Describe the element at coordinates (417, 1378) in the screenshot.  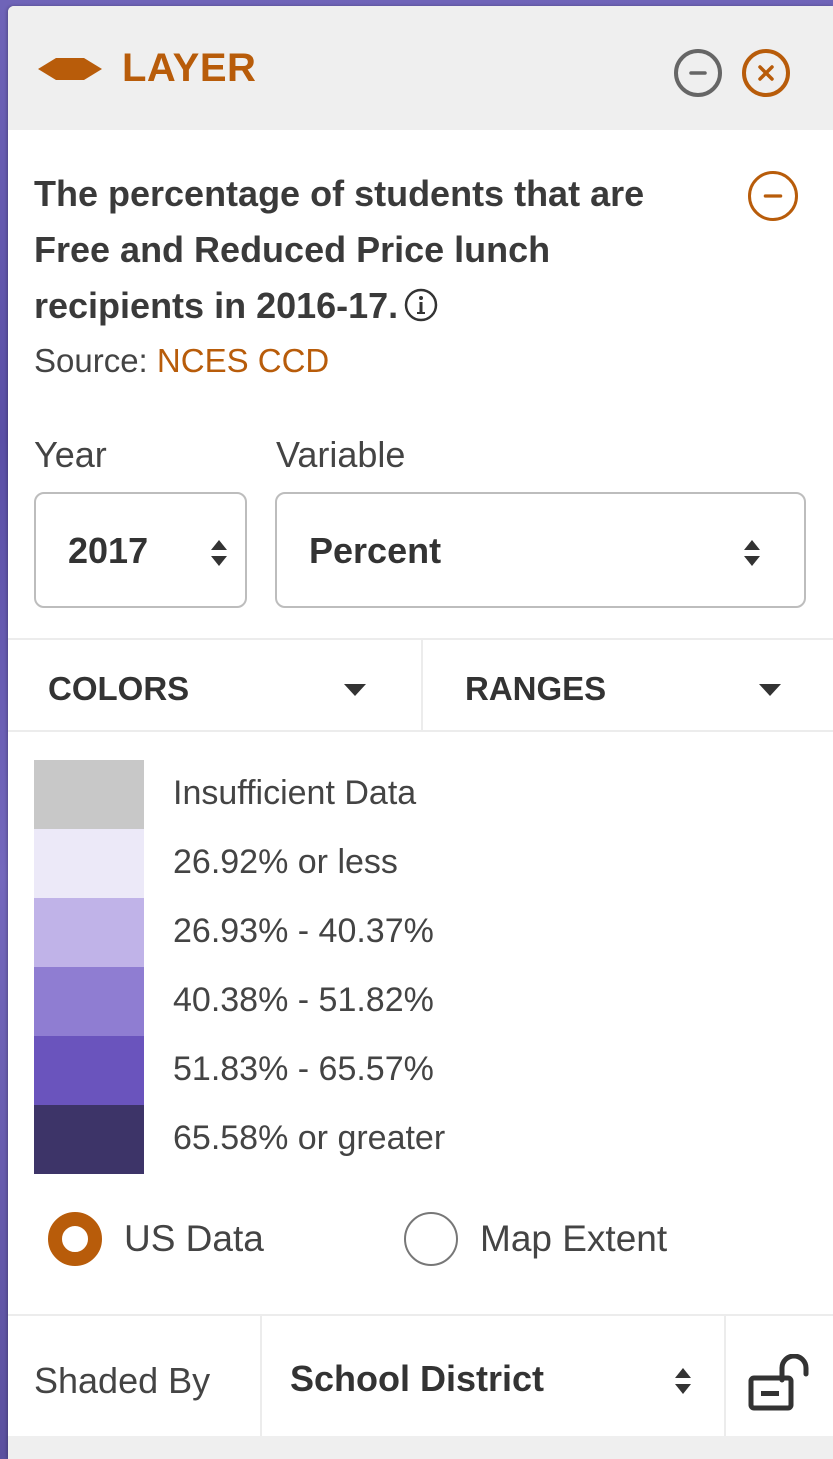
I see `shaded-by-value: School District` at that location.